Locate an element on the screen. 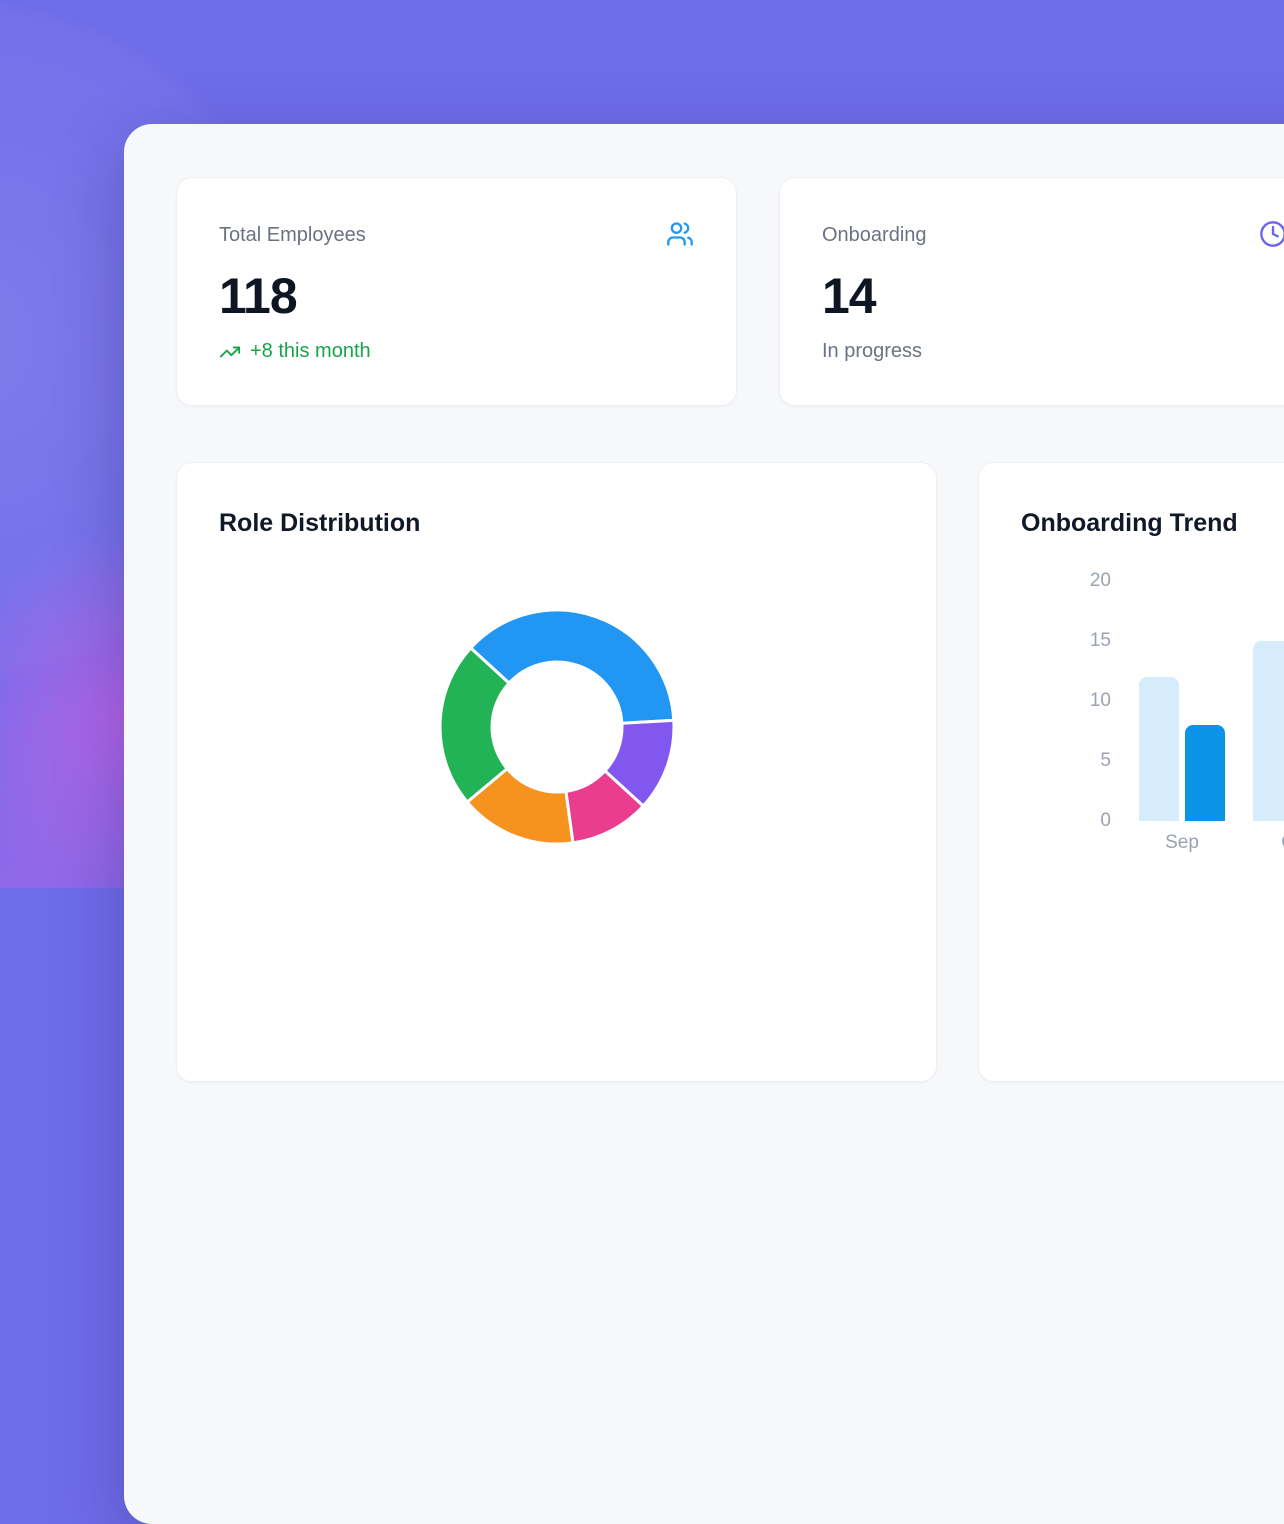 Image resolution: width=1284 pixels, height=1524 pixels. donut-chart is located at coordinates (557, 727).